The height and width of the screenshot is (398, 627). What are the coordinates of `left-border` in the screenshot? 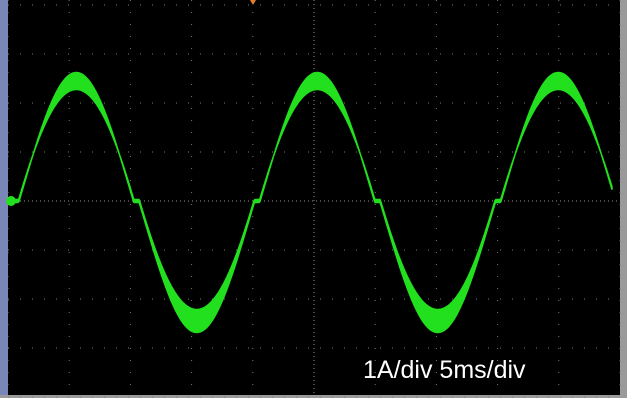 It's located at (4, 199).